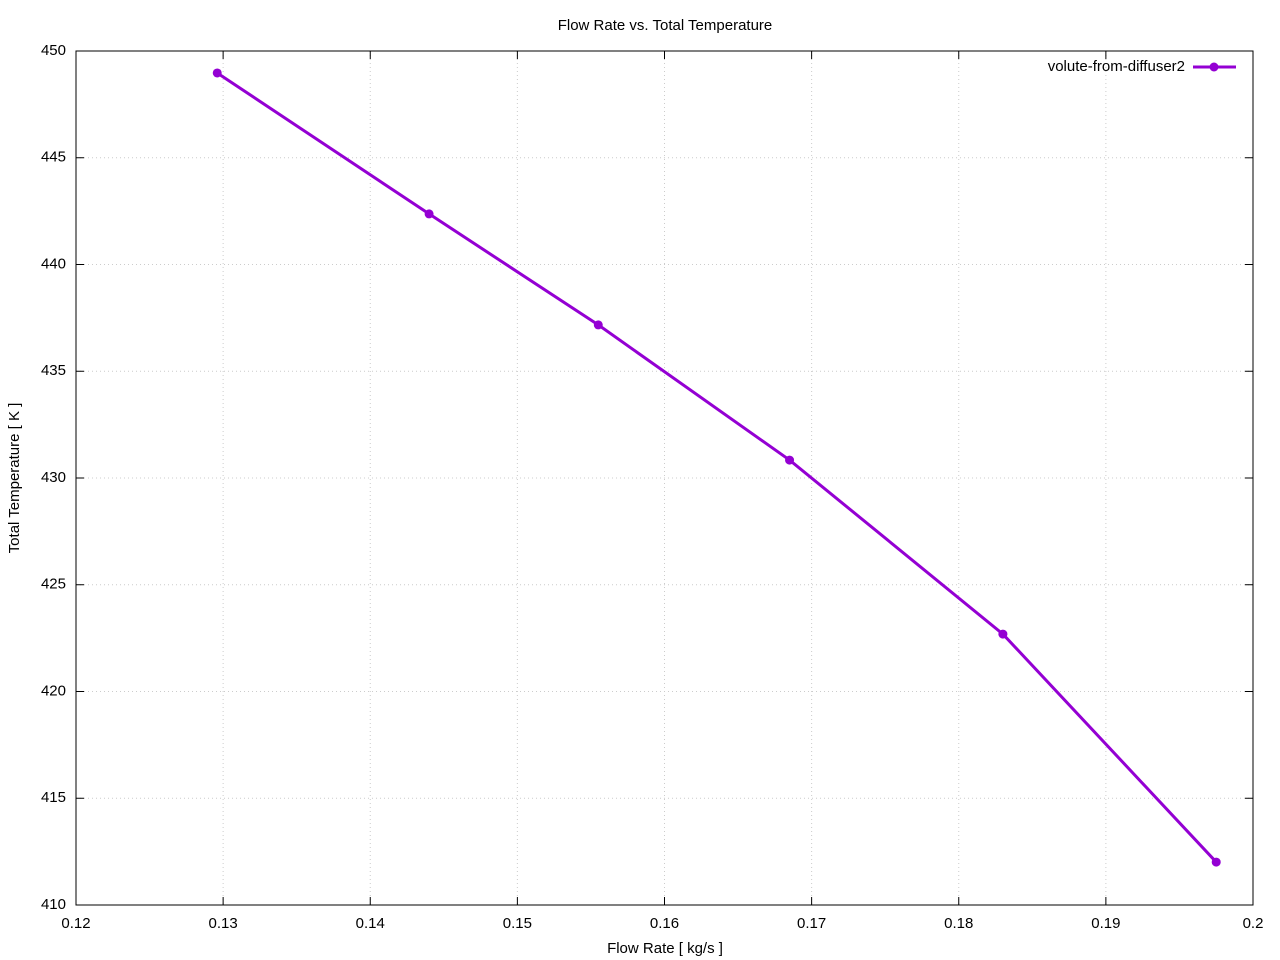 This screenshot has width=1280, height=960. Describe the element at coordinates (370, 923) in the screenshot. I see `x-tick-label: 0.14` at that location.